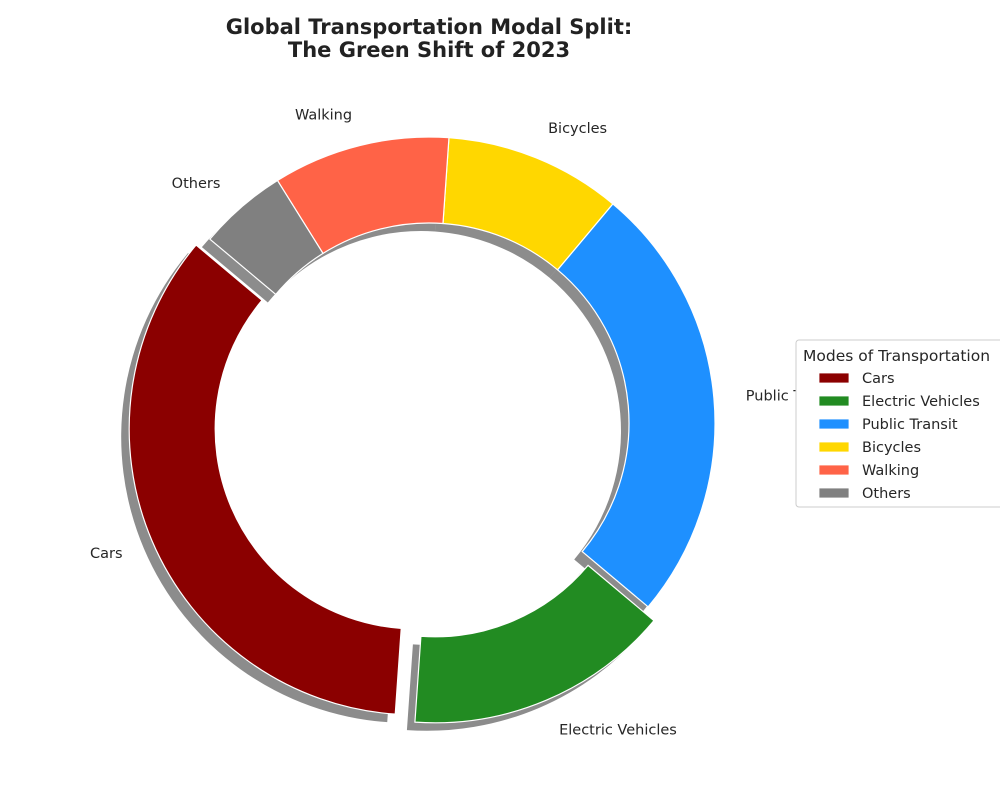  I want to click on slice-others, so click(266, 237).